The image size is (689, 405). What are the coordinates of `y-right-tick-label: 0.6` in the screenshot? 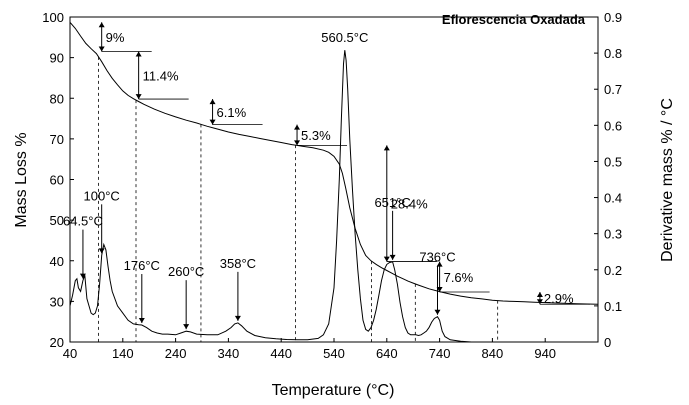 It's located at (613, 125).